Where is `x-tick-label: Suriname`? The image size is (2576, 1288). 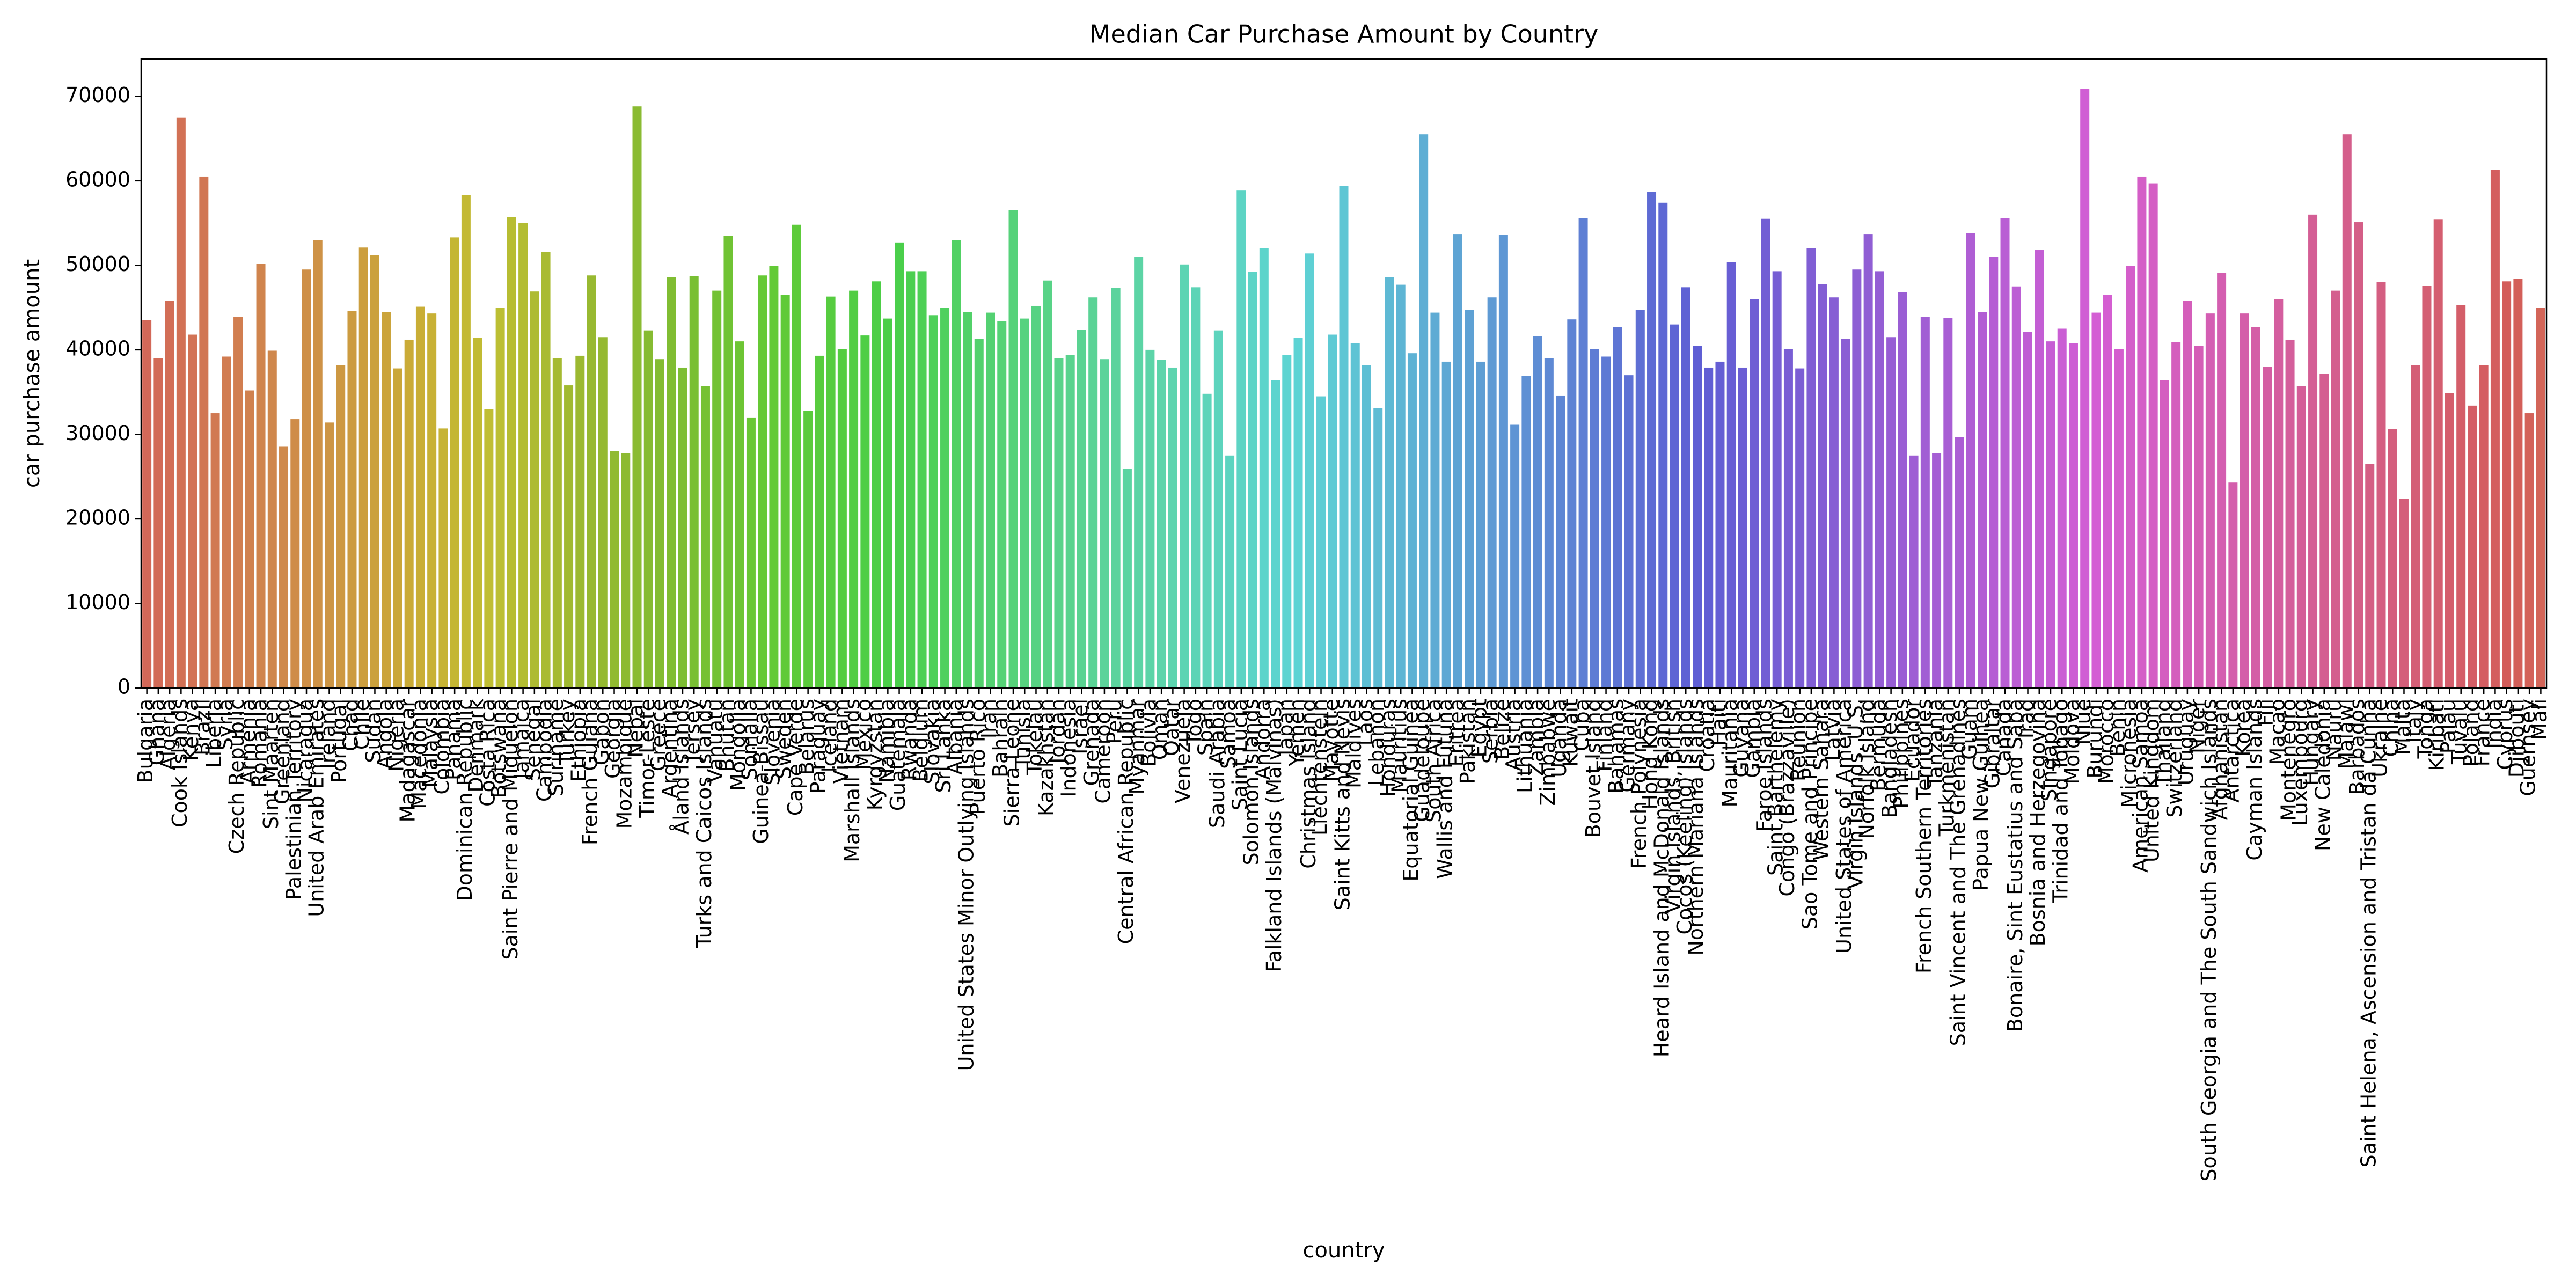 x-tick-label: Suriname is located at coordinates (556, 747).